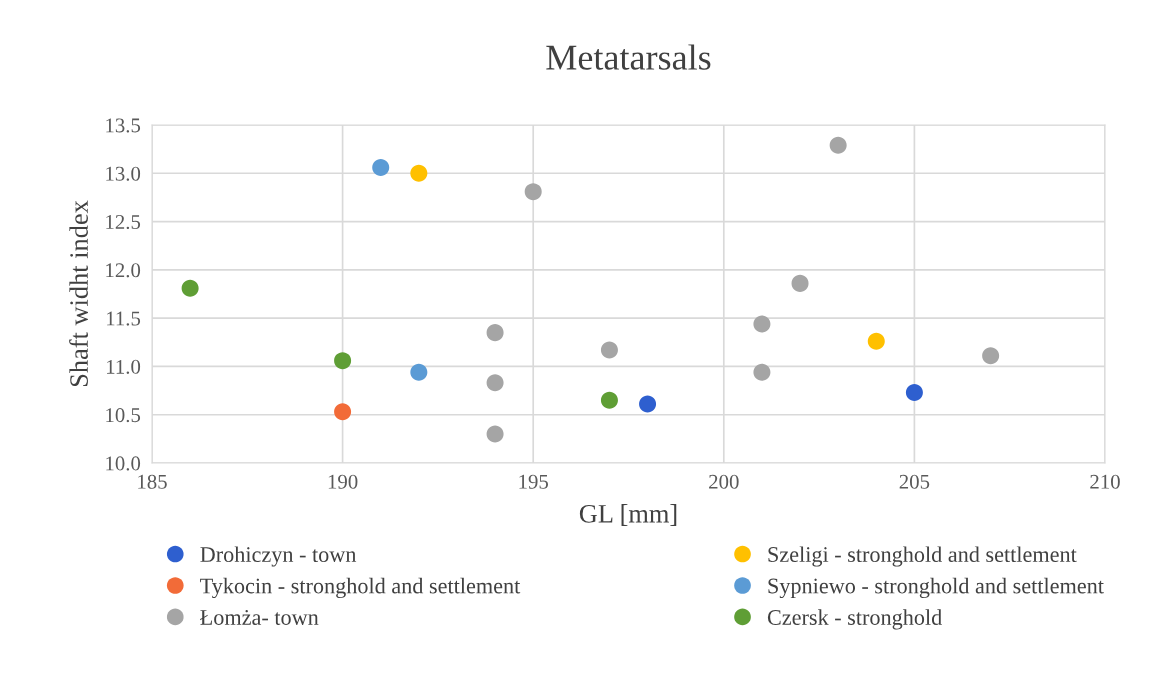 The image size is (1157, 697). Describe the element at coordinates (936, 588) in the screenshot. I see `legend-label: Sypniewo - stronghold and settlement` at that location.